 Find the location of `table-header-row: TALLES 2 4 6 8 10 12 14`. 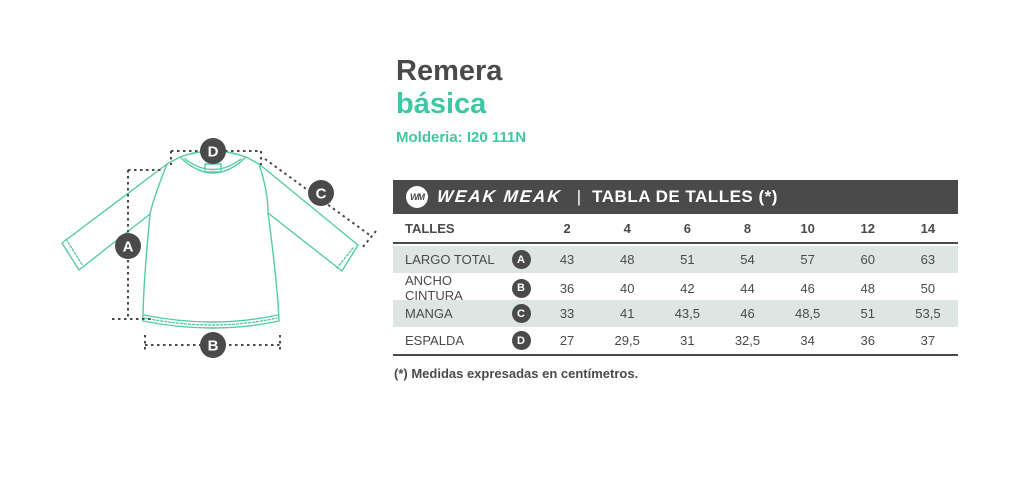

table-header-row: TALLES 2 4 6 8 10 12 14 is located at coordinates (675, 229).